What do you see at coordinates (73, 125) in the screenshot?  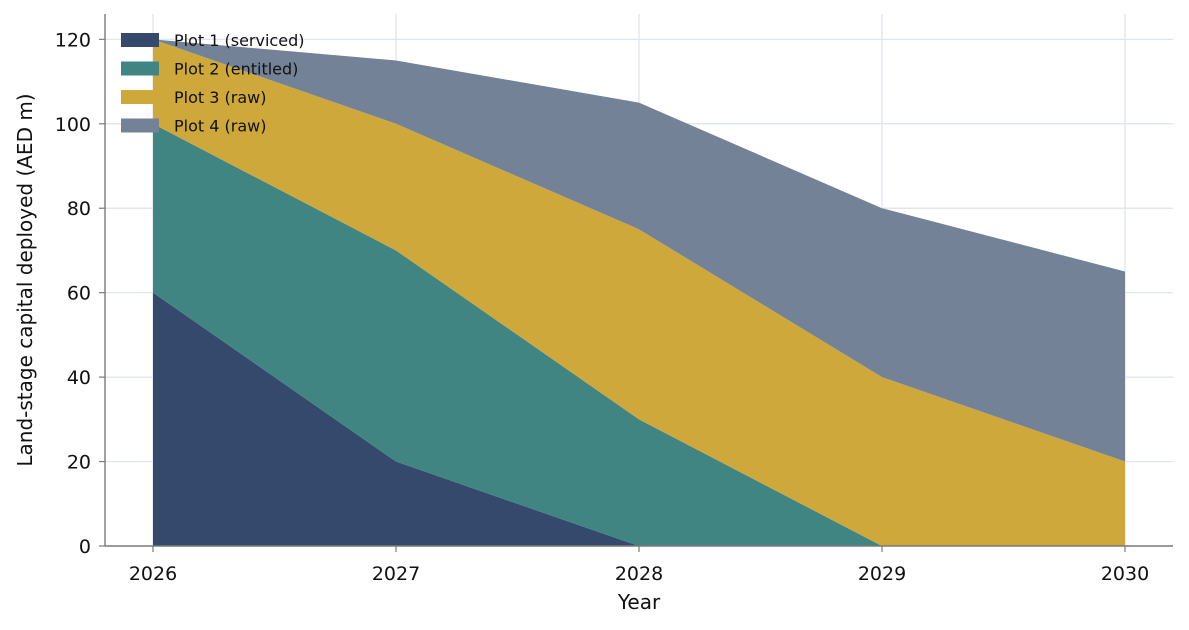 I see `y-tick-label: 100` at bounding box center [73, 125].